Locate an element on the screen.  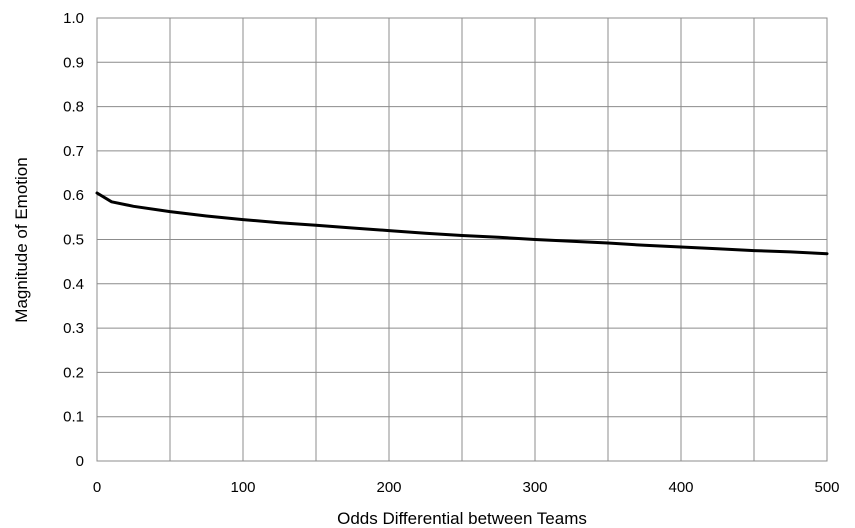
y-tick-label: 0.5 is located at coordinates (73, 240).